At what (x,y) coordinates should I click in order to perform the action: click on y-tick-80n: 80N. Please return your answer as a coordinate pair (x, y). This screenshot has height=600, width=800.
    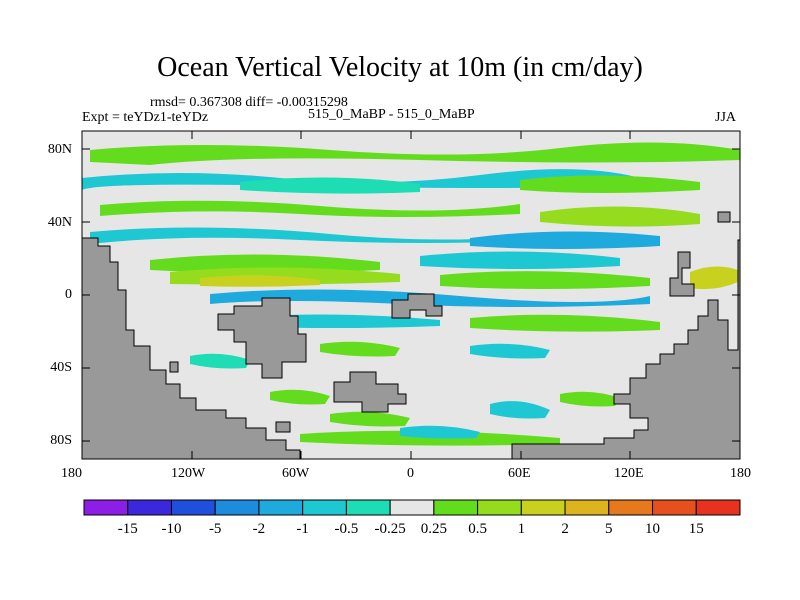
    Looking at the image, I should click on (59, 149).